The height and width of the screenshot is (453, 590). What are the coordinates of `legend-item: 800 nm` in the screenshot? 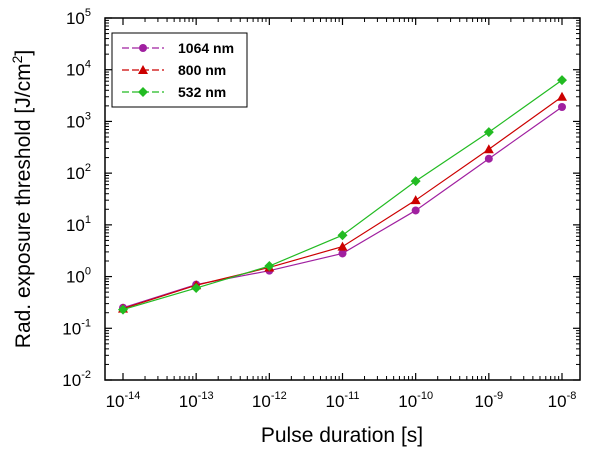 It's located at (174, 70).